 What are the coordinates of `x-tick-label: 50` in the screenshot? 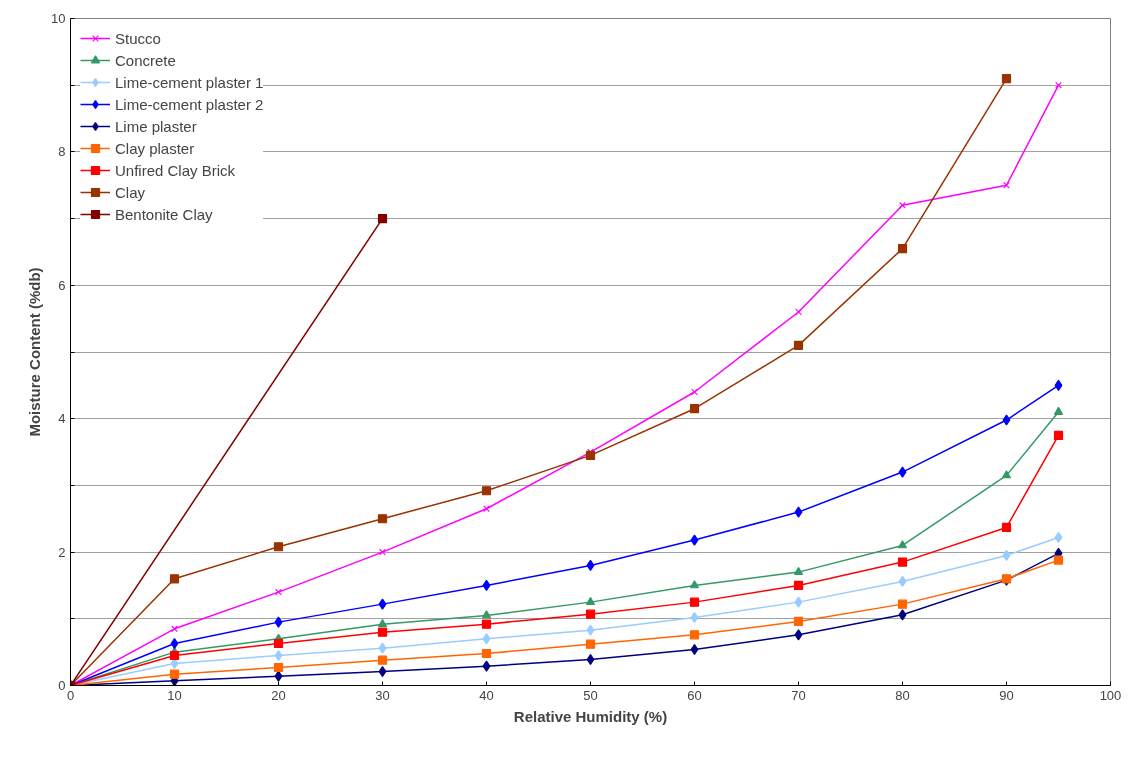 It's located at (590, 695).